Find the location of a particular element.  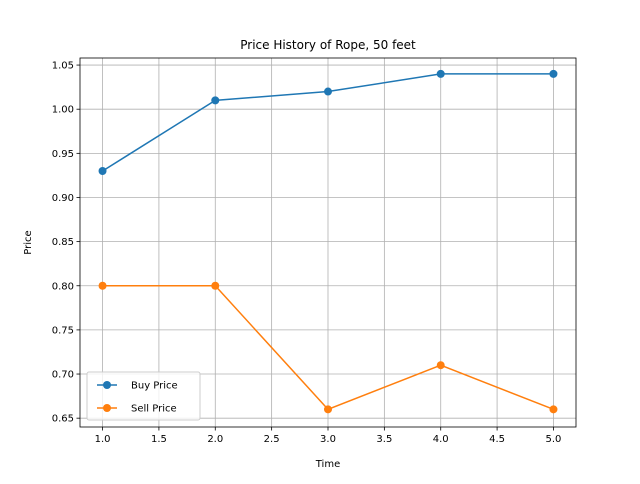

x-tick-label: 1.0 is located at coordinates (103, 439).